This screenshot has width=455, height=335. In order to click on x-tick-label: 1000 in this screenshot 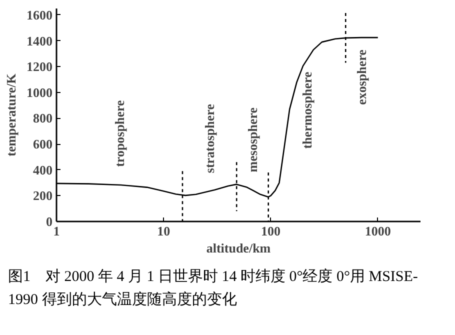, I will do `click(377, 231)`.